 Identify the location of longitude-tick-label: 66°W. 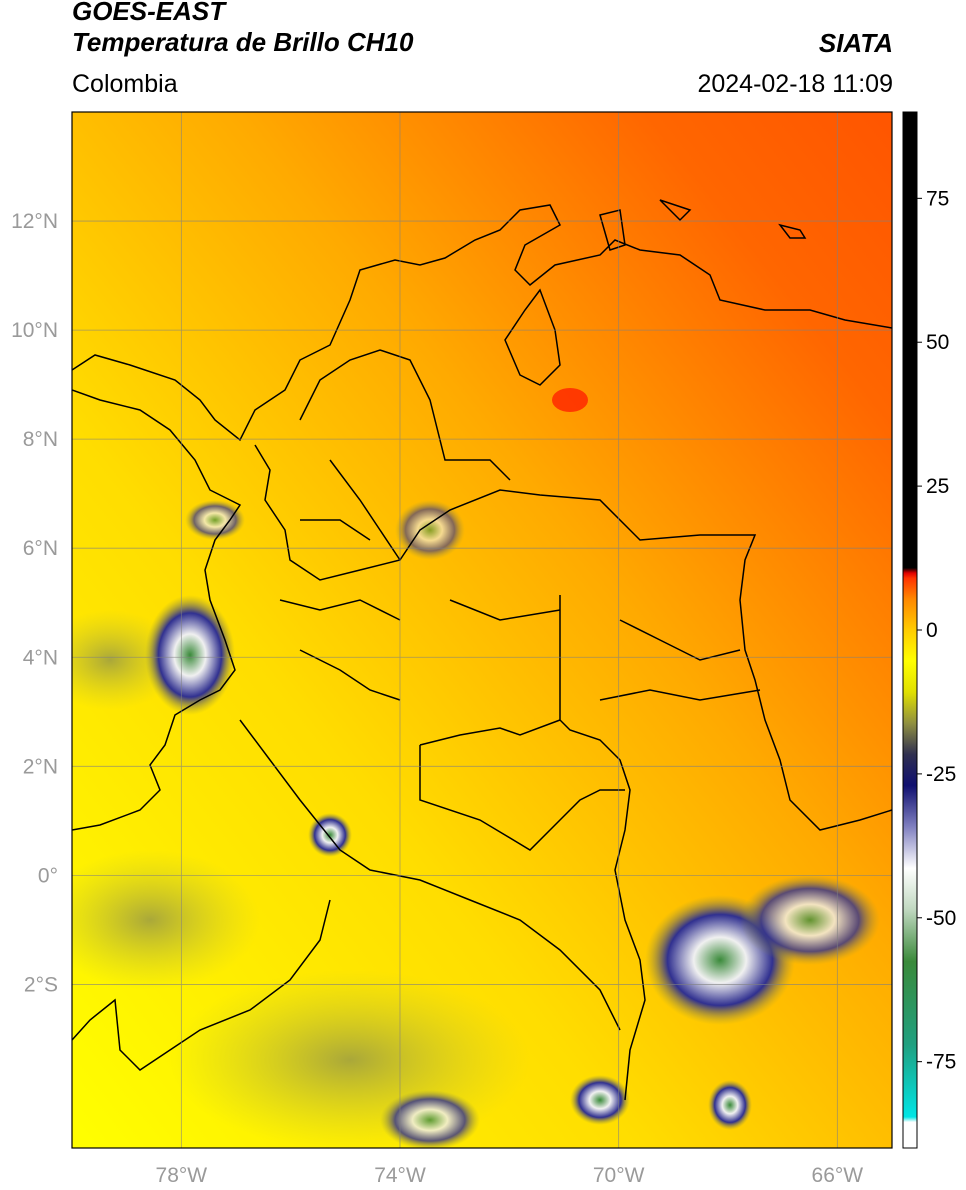
(838, 1175).